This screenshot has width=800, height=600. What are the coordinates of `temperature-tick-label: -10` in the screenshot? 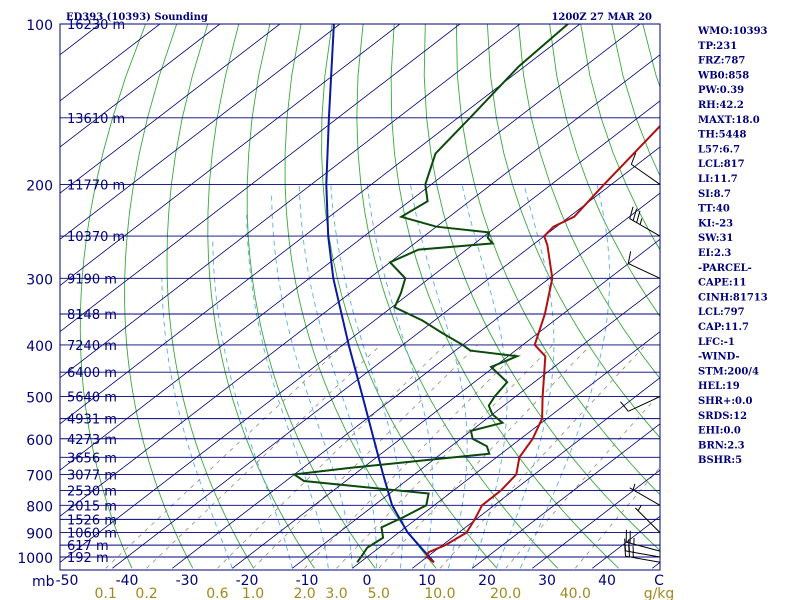 It's located at (307, 581).